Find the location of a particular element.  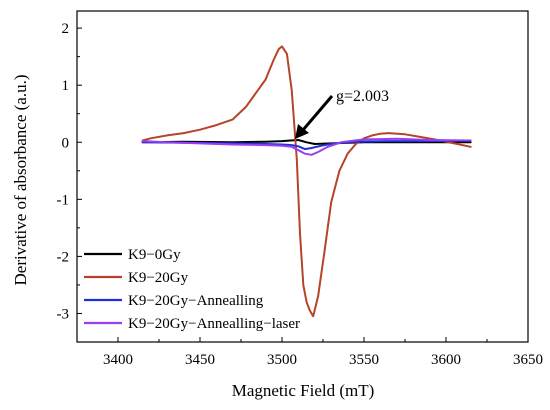

x-axis-label: Magnetic Field (mT) is located at coordinates (303, 390).